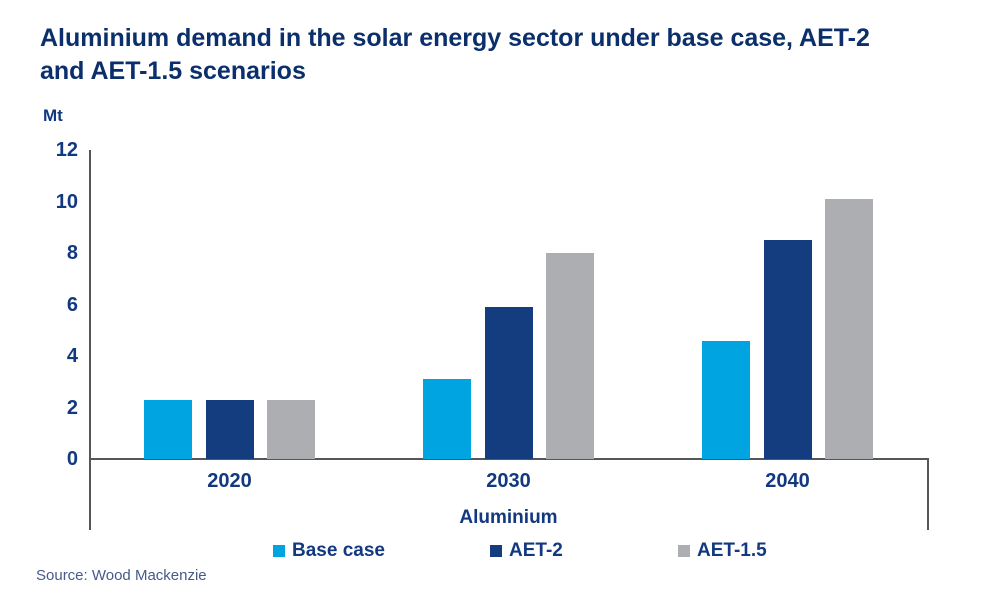  What do you see at coordinates (72, 459) in the screenshot?
I see `y-tick-label: 0` at bounding box center [72, 459].